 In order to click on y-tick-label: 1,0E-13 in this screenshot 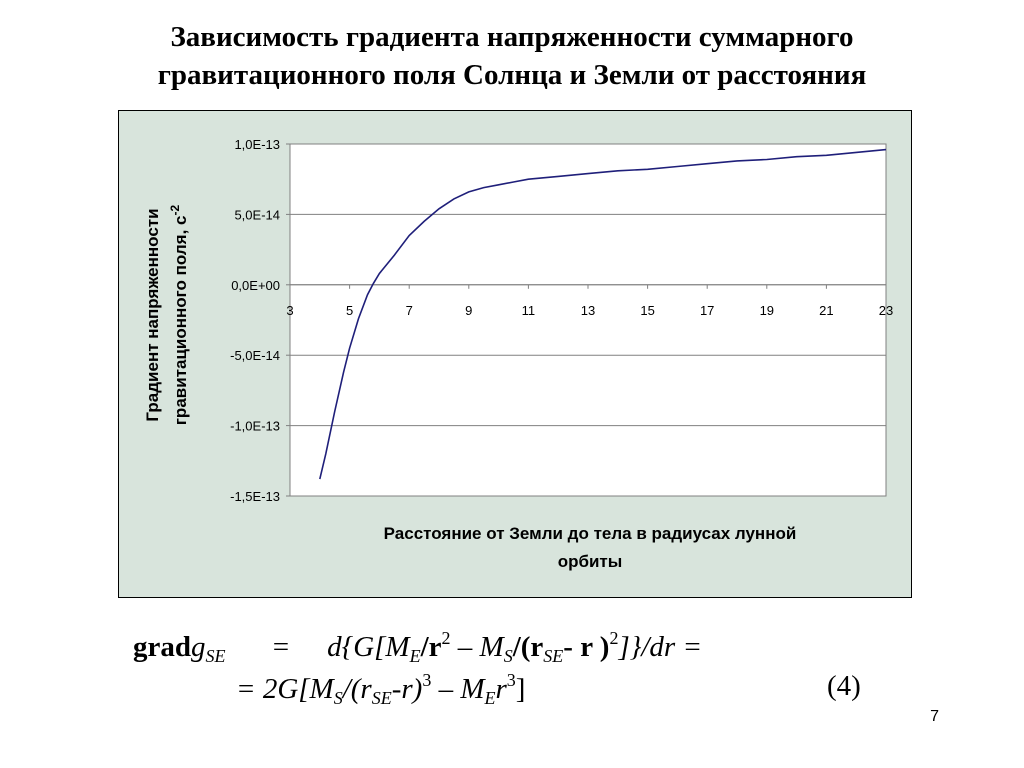, I will do `click(257, 144)`.